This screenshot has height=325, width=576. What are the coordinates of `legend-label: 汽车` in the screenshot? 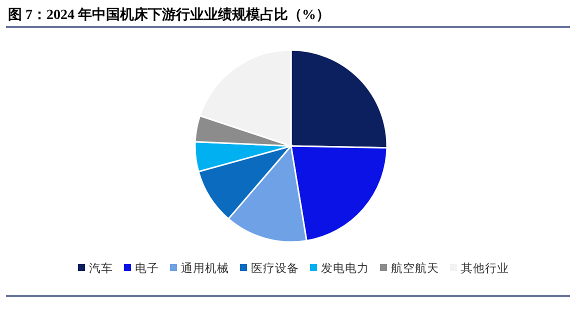 It's located at (101, 268).